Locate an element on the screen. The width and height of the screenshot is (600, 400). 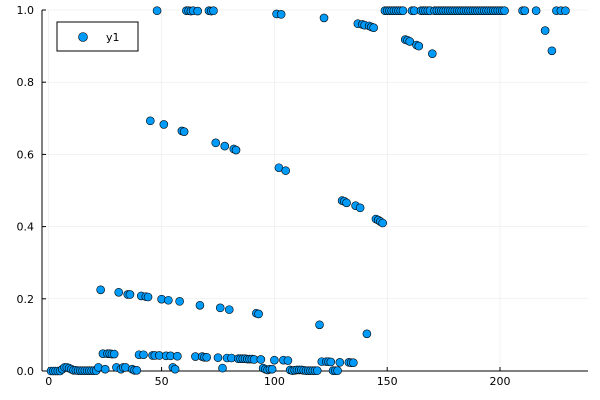
x-tick-label: 0 is located at coordinates (48, 381).